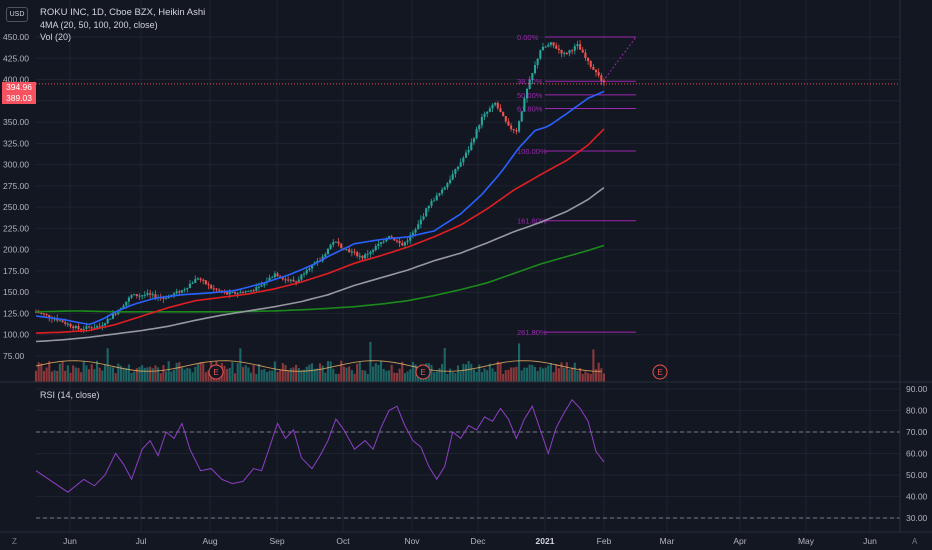 The height and width of the screenshot is (550, 932). Describe the element at coordinates (17, 14) in the screenshot. I see `currency-badge: USD` at that location.